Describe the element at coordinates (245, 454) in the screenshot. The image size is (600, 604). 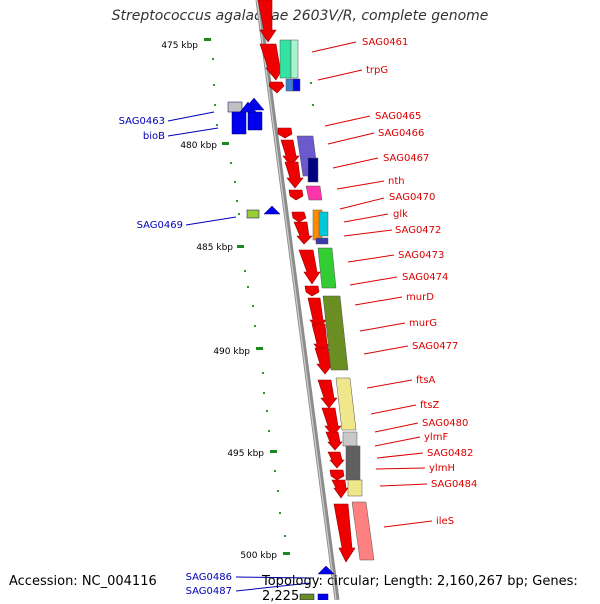
I see `scale-label-495: 495 kbp` at that location.